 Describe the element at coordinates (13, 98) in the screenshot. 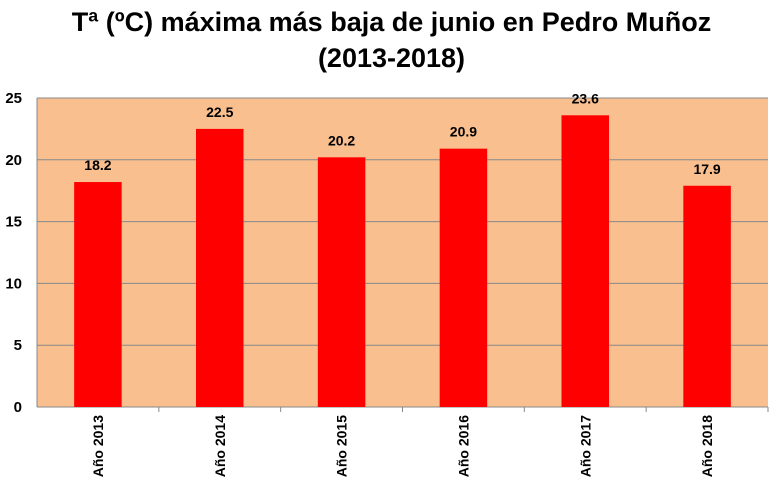

I see `y-tick-label: 25` at that location.